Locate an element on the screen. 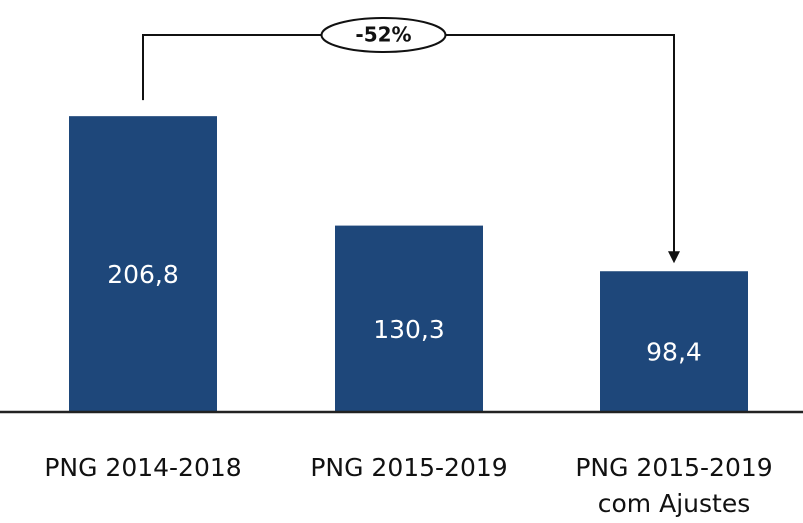  annotation-bubble is located at coordinates (383, 35).